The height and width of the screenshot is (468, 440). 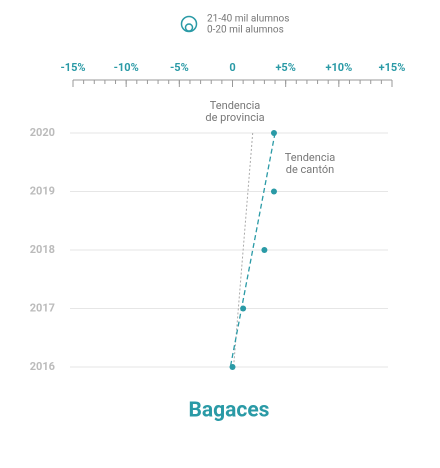 What do you see at coordinates (338, 67) in the screenshot?
I see `x-tick-label: +10%` at bounding box center [338, 67].